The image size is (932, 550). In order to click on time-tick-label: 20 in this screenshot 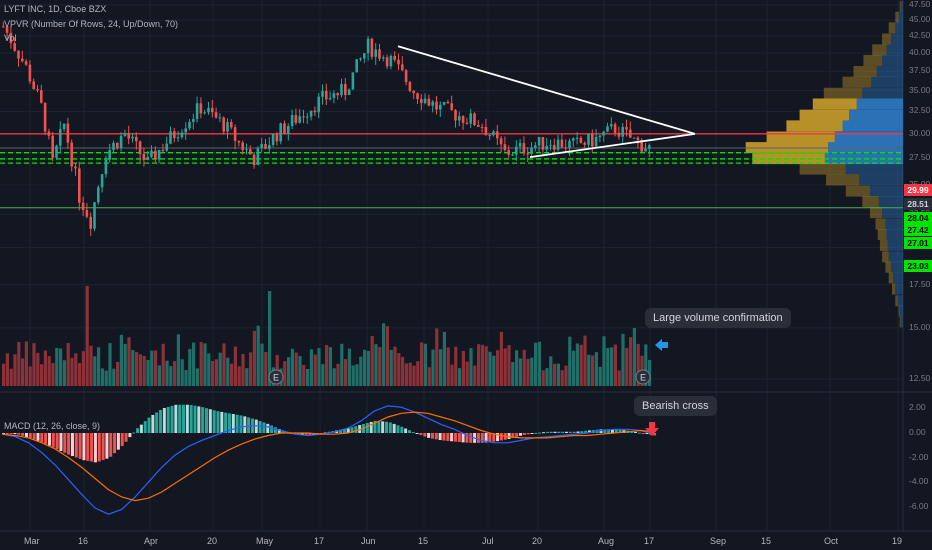, I will do `click(212, 541)`.